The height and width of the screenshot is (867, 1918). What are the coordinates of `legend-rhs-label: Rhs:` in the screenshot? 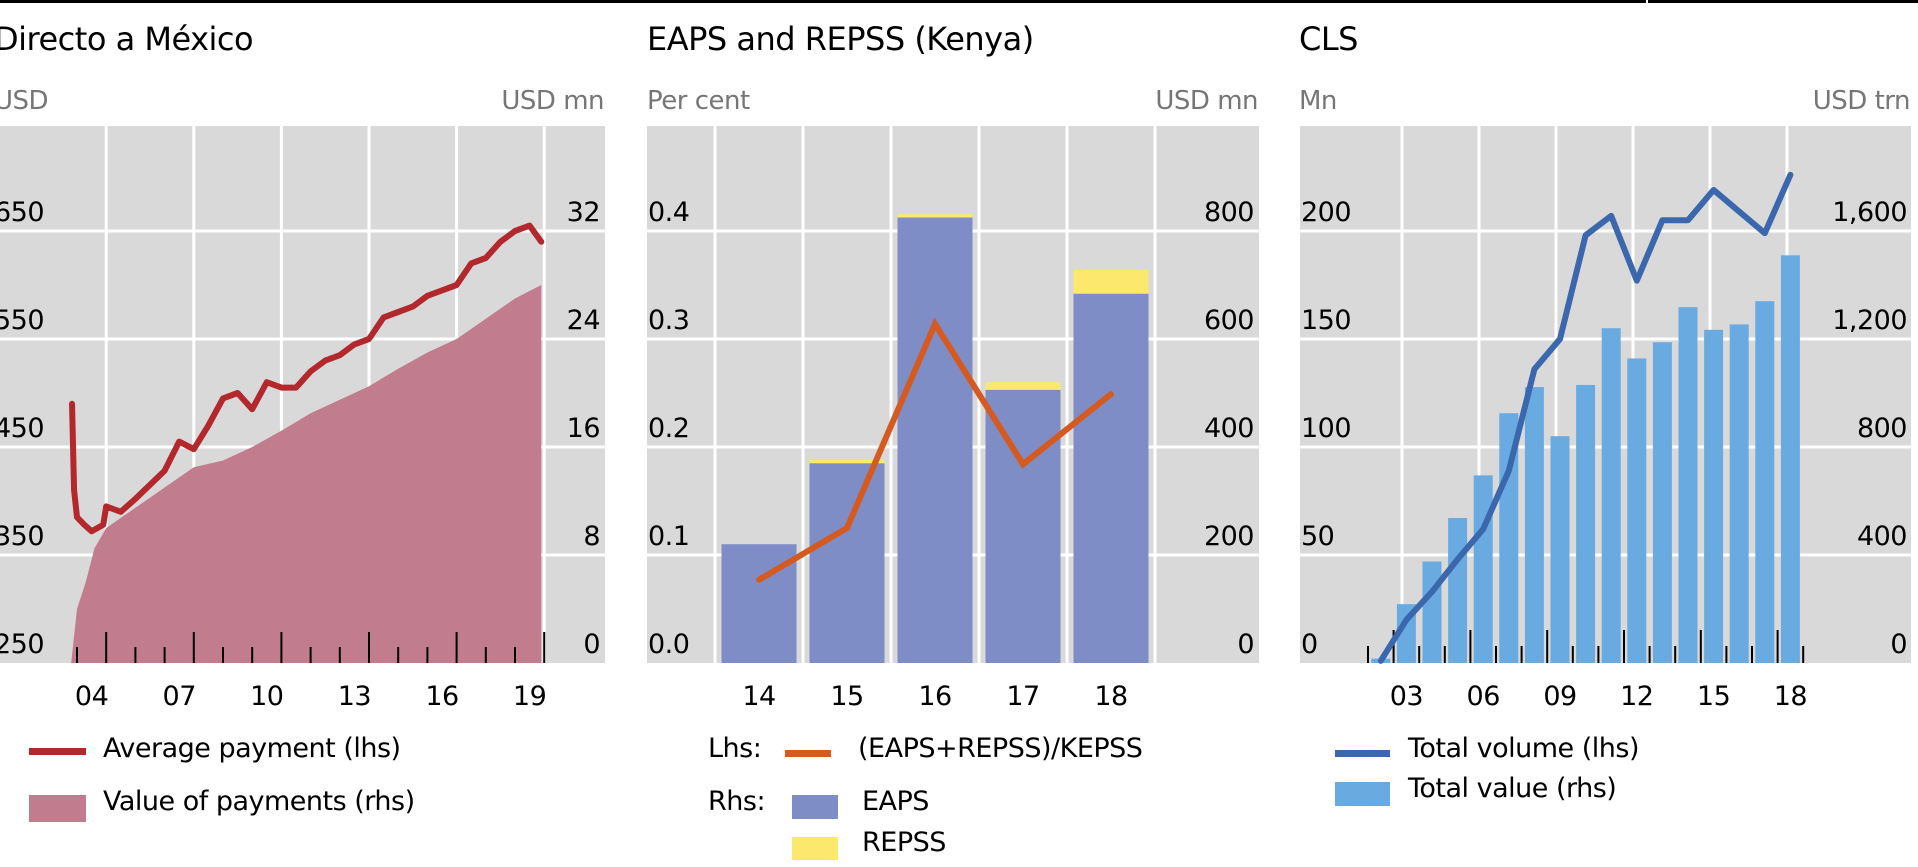 It's located at (737, 801).